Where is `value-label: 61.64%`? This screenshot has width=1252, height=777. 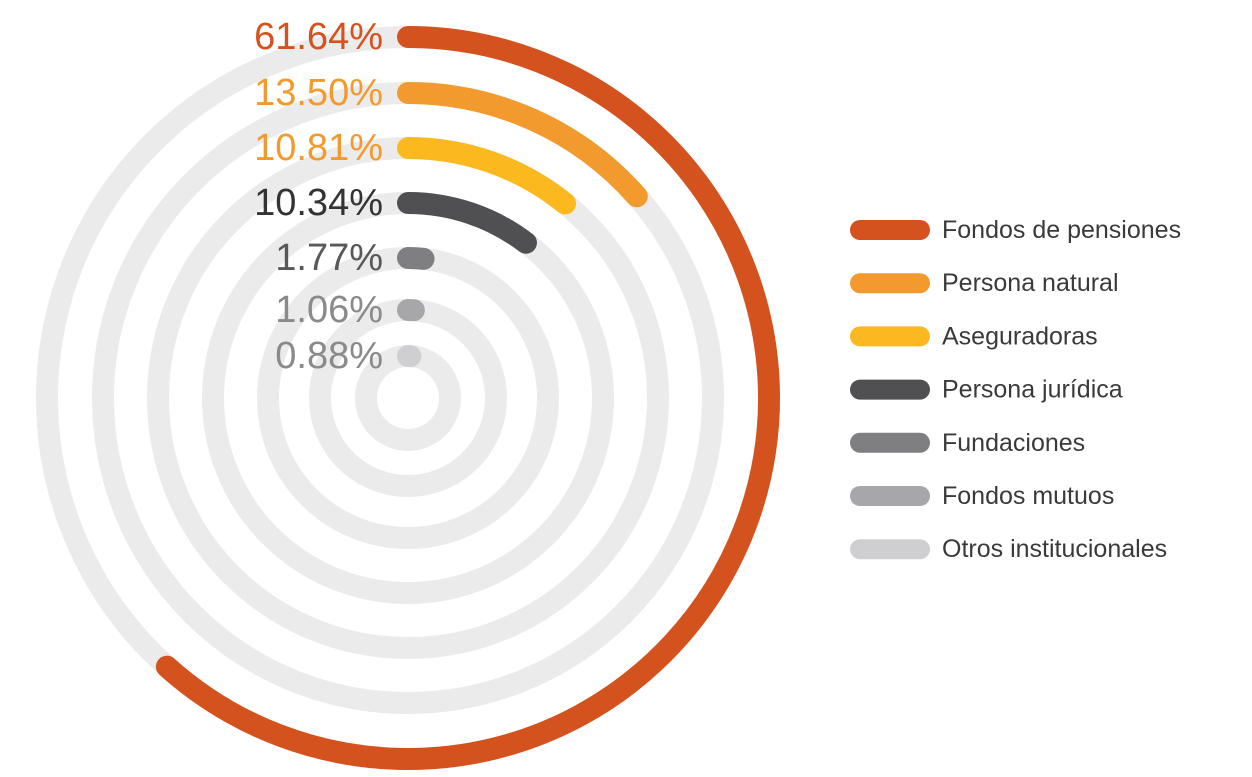
value-label: 61.64% is located at coordinates (318, 37).